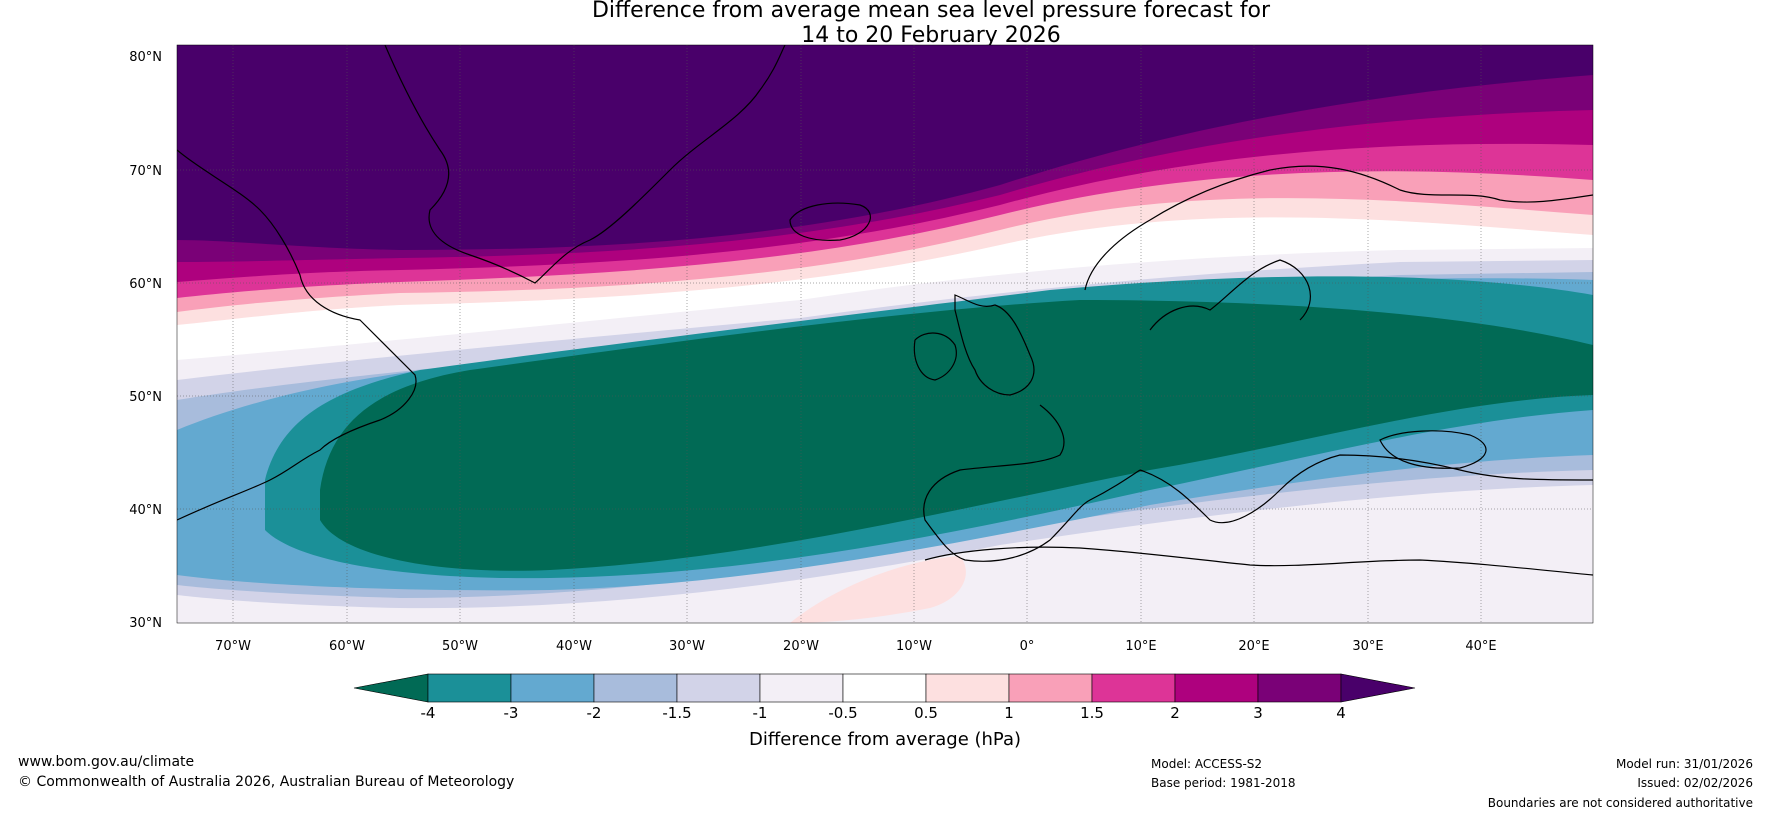  Describe the element at coordinates (460, 646) in the screenshot. I see `lon-label-50w: 50°W` at that location.